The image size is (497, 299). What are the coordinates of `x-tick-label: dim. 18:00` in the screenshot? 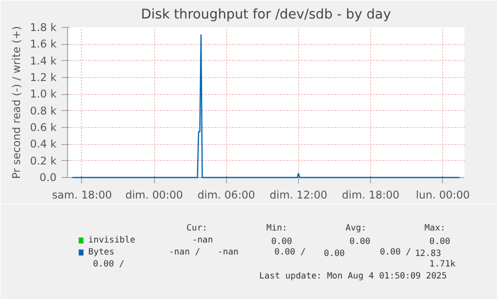 It's located at (371, 195).